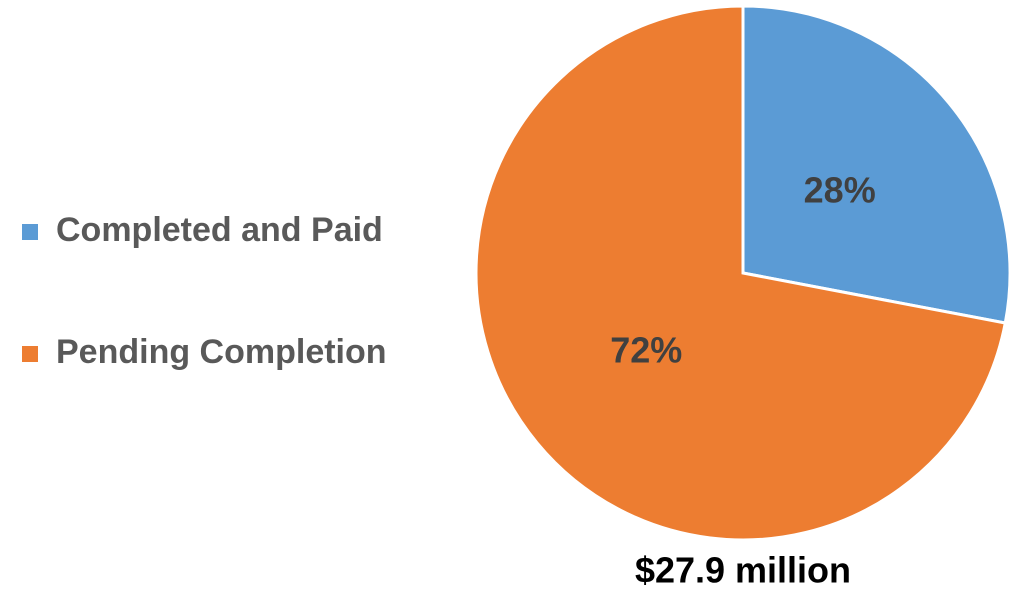 The image size is (1017, 593). I want to click on legend-label: Pending Completion, so click(221, 352).